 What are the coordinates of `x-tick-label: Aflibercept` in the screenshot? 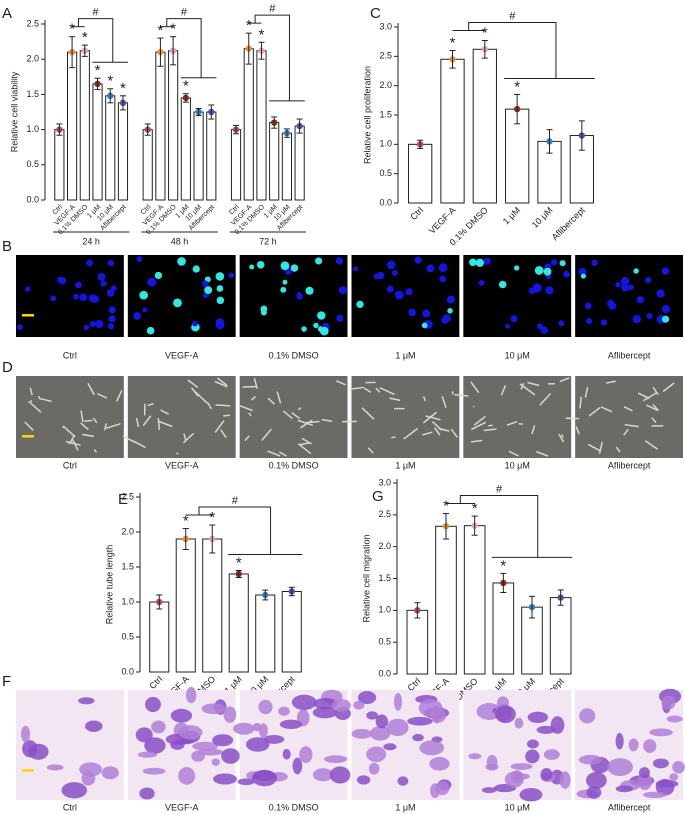 It's located at (568, 223).